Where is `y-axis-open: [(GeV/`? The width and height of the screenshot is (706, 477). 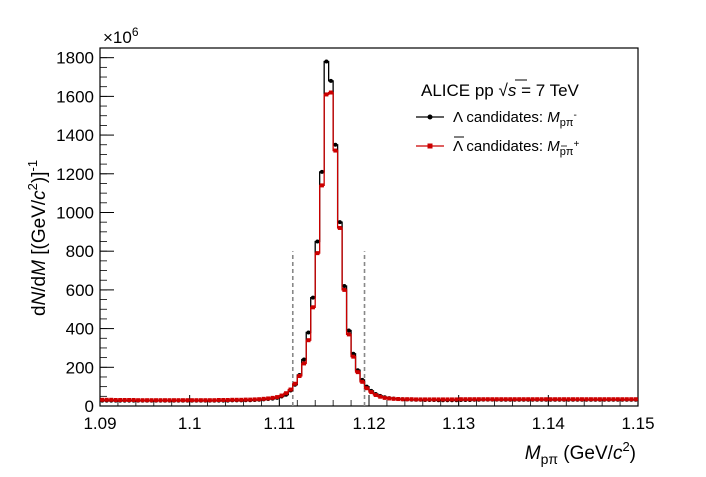 y-axis-open: [(GeV/ is located at coordinates (39, 229).